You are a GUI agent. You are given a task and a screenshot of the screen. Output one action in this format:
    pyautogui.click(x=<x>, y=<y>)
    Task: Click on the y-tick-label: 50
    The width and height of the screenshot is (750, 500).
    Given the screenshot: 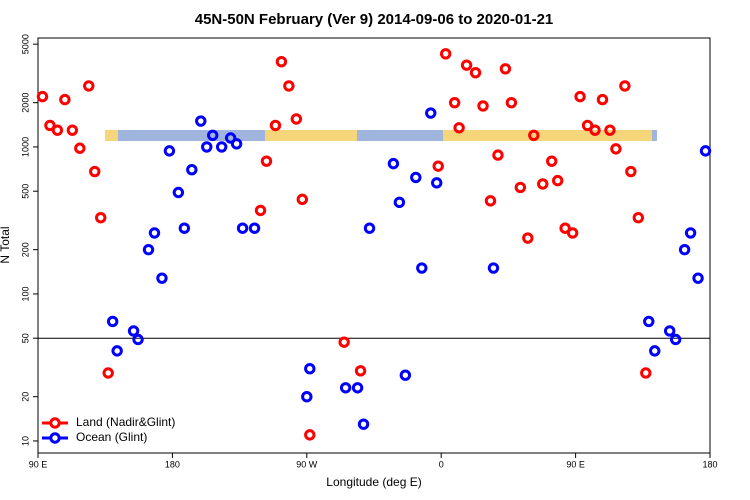 What is the action you would take?
    pyautogui.click(x=25, y=338)
    